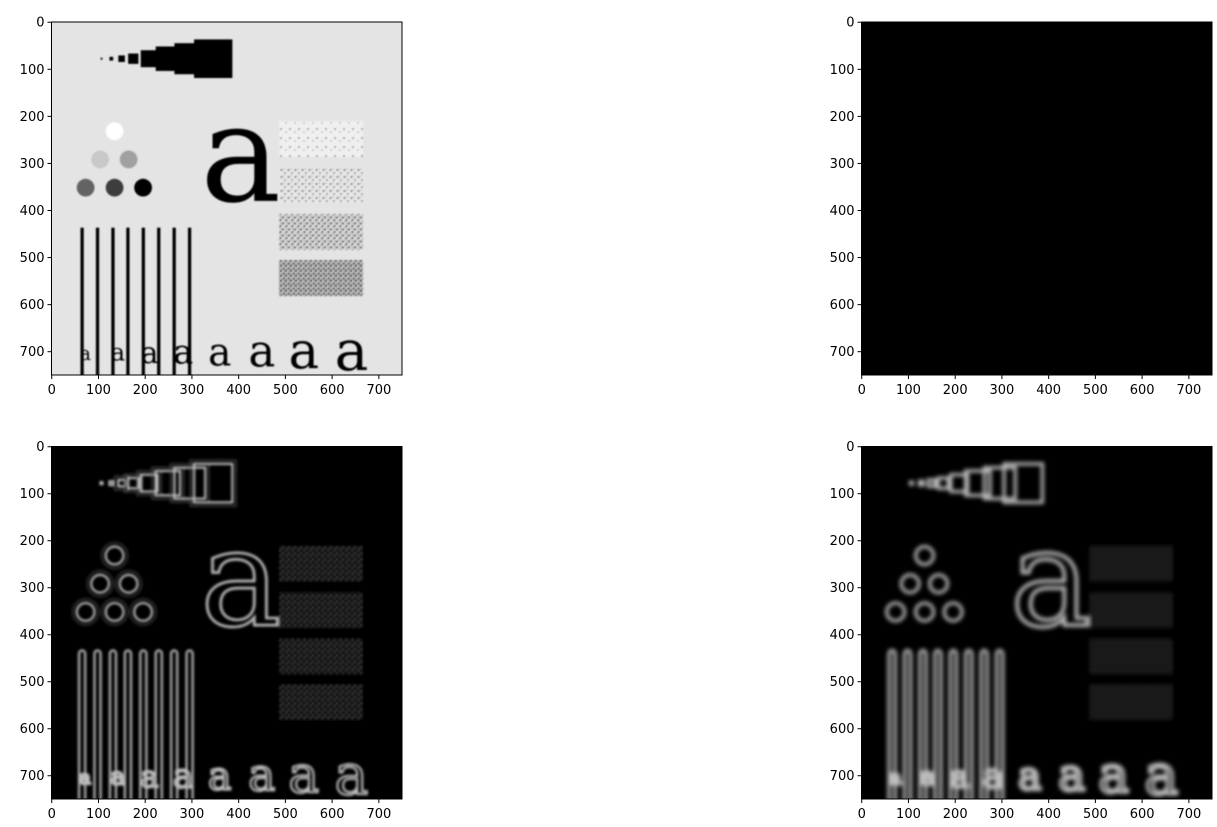 This screenshot has height=827, width=1217. I want to click on small-glyph-edge-5: a, so click(1071, 774).